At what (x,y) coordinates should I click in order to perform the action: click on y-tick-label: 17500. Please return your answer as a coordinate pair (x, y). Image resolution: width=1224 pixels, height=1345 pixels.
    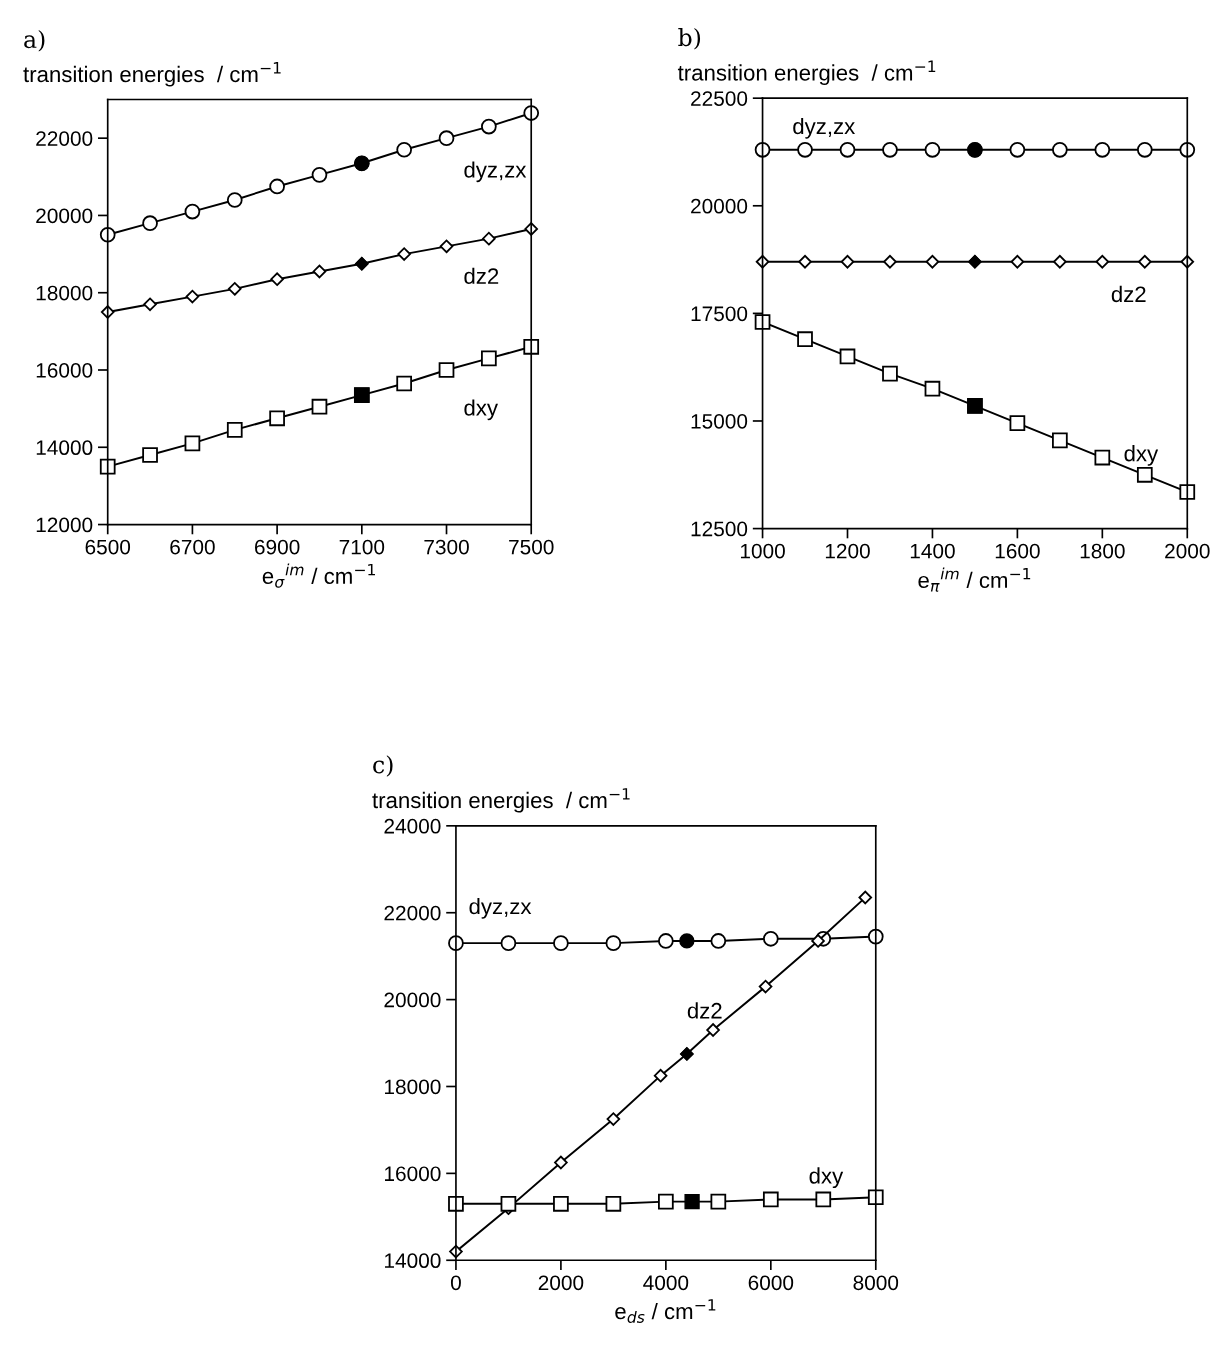
    Looking at the image, I should click on (719, 314).